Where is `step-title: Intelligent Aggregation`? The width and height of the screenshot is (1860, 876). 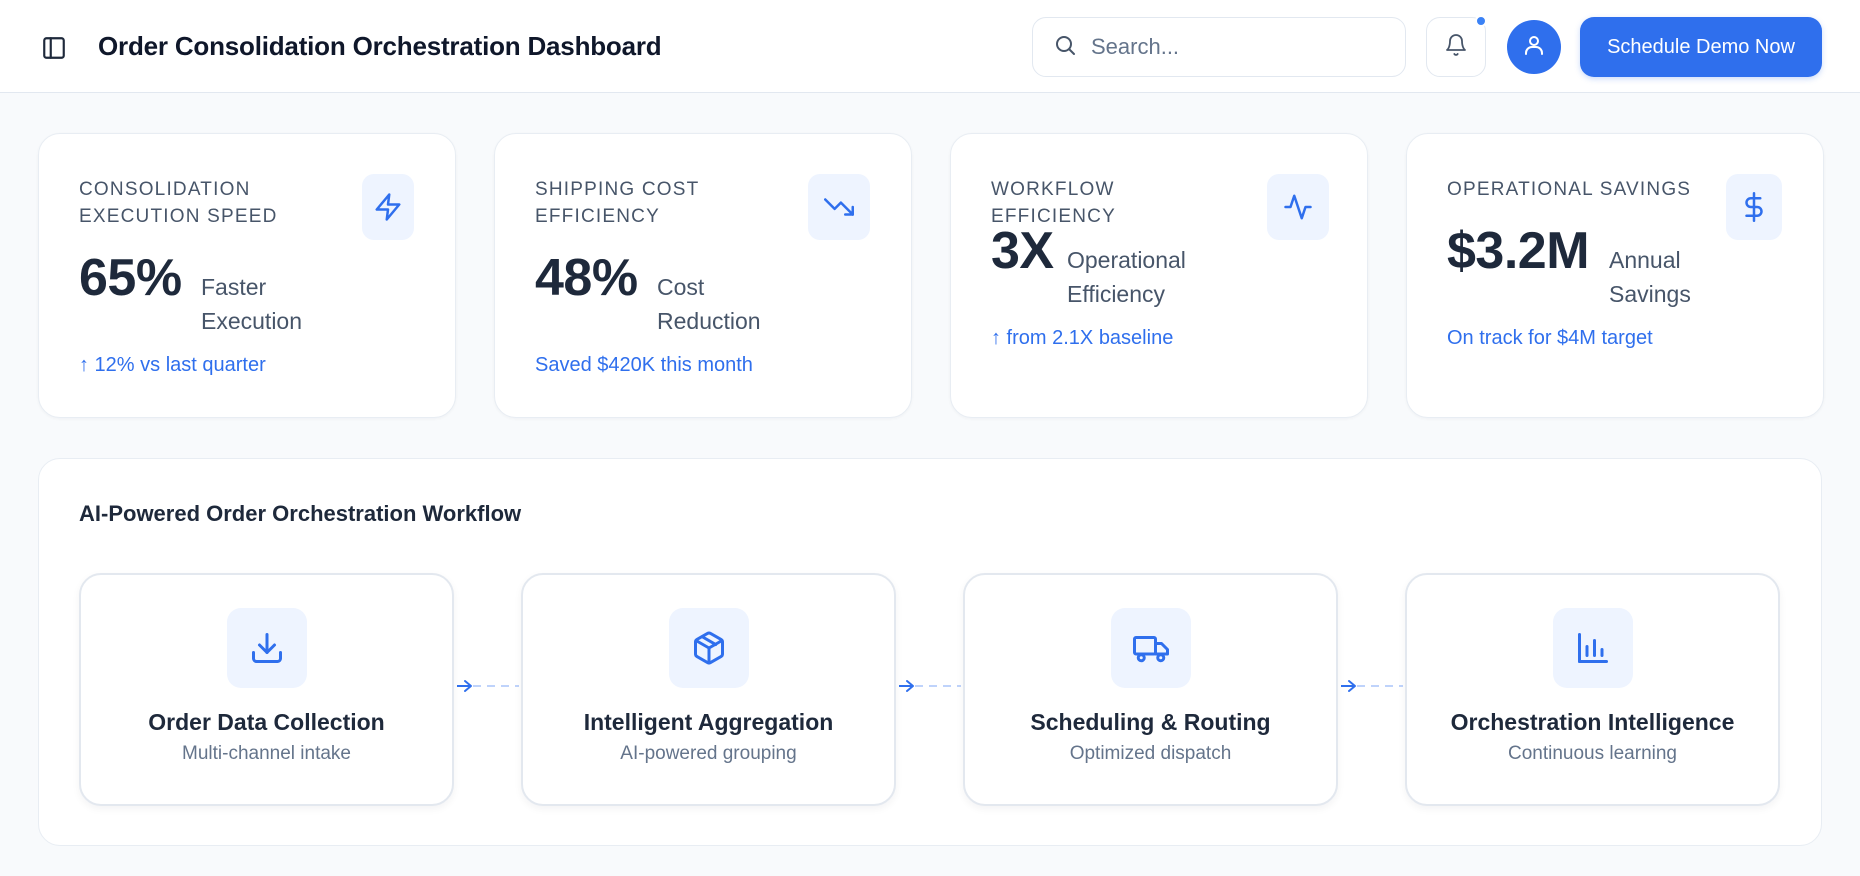
step-title: Intelligent Aggregation is located at coordinates (708, 722).